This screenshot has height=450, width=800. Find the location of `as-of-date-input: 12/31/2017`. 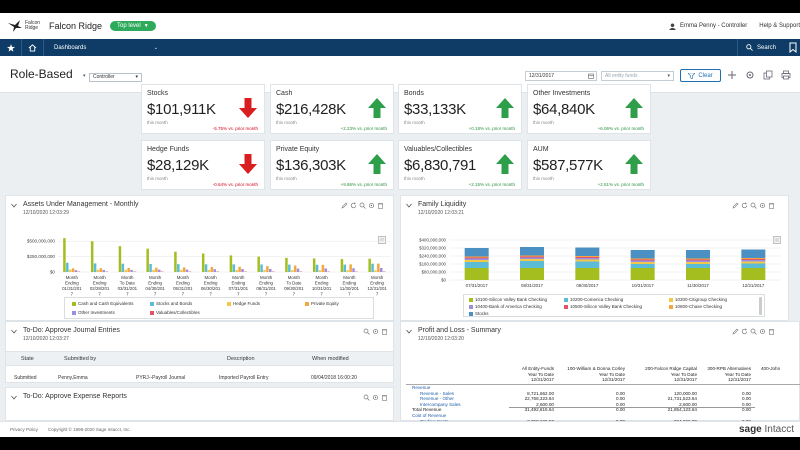

as-of-date-input: 12/31/2017 is located at coordinates (561, 76).